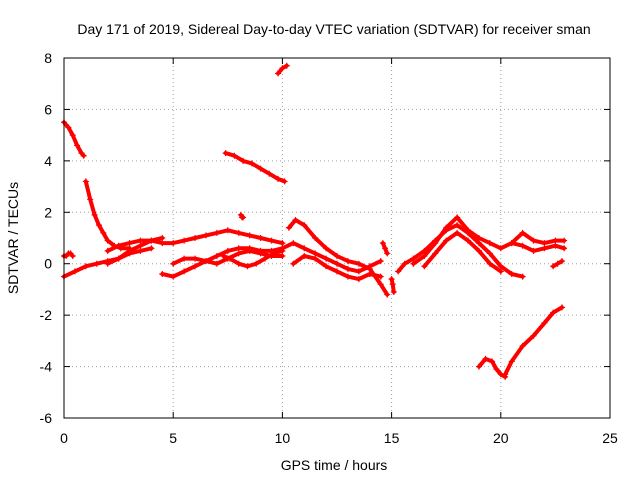 The height and width of the screenshot is (480, 640). Describe the element at coordinates (173, 438) in the screenshot. I see `x-tick-label: 5` at that location.